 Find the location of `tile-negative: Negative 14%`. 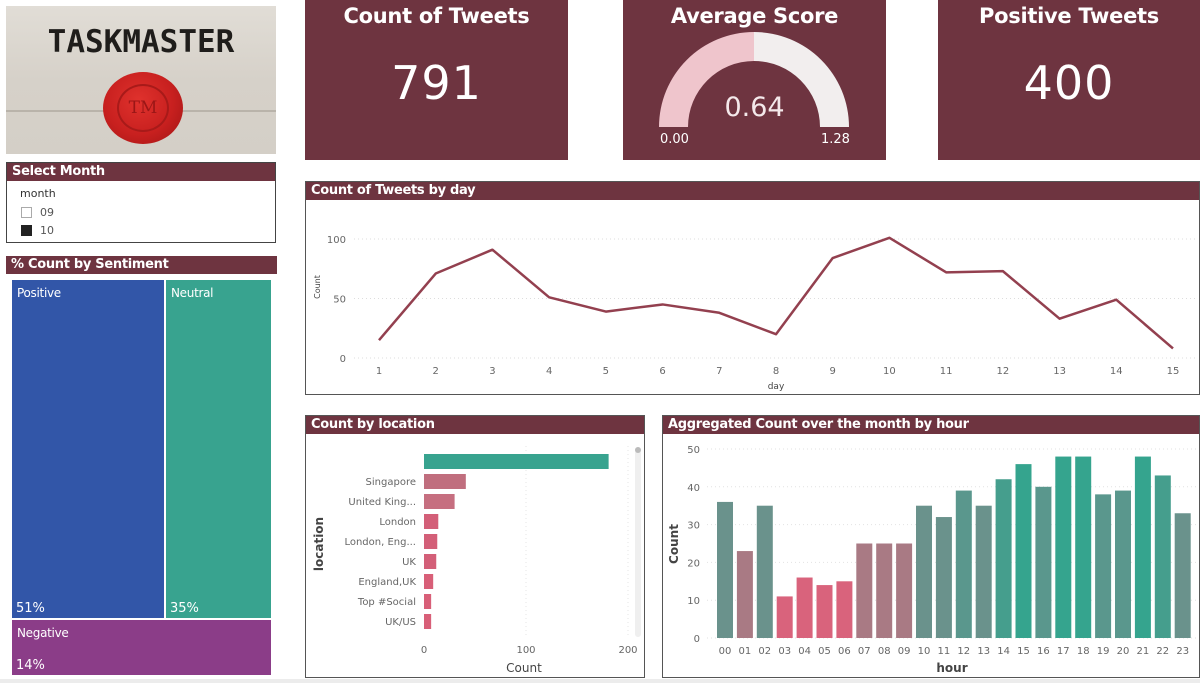

tile-negative: Negative 14% is located at coordinates (141, 647).